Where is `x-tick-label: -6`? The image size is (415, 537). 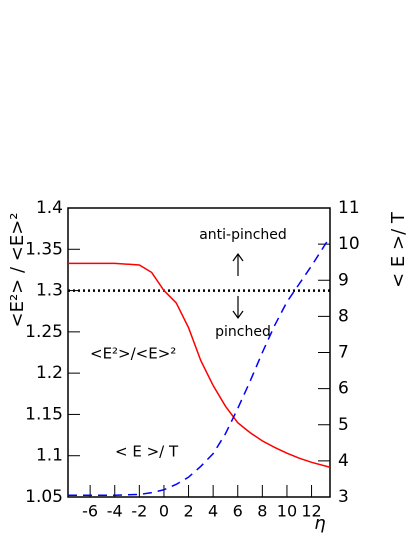
x-tick-label: -6 is located at coordinates (90, 511).